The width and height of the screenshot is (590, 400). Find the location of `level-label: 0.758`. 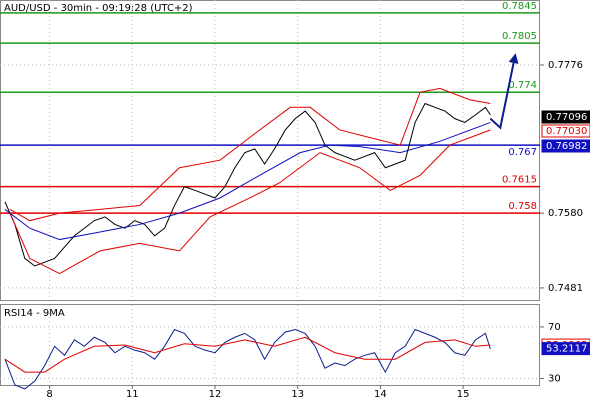

level-label: 0.758 is located at coordinates (522, 206).